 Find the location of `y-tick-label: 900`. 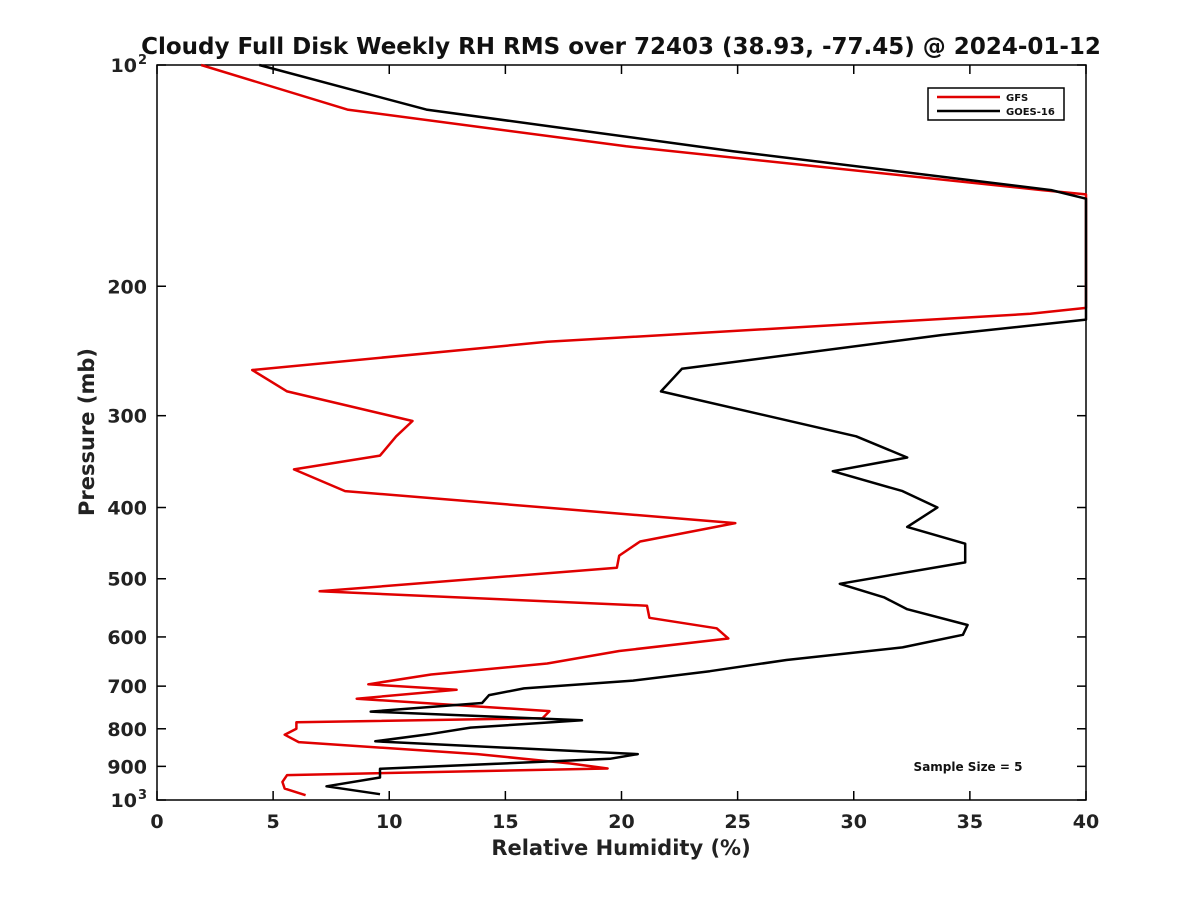

y-tick-label: 900 is located at coordinates (127, 767).